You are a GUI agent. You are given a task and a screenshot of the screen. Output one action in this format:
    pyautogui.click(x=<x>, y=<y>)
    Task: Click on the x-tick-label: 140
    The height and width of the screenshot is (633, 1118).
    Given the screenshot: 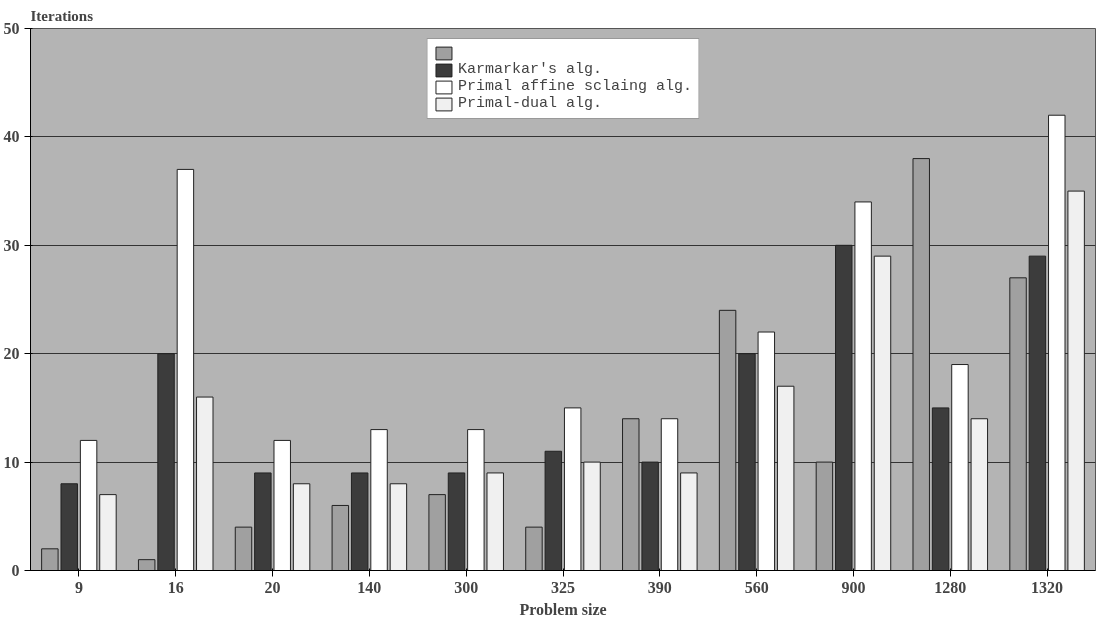 What is the action you would take?
    pyautogui.click(x=369, y=587)
    